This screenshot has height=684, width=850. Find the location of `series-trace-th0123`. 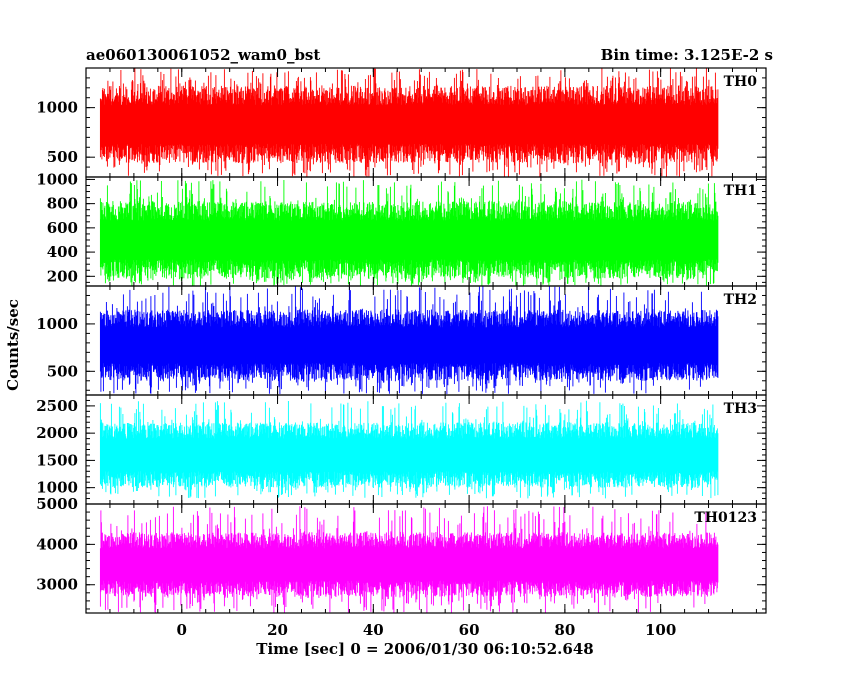

series-trace-th0123 is located at coordinates (409, 559).